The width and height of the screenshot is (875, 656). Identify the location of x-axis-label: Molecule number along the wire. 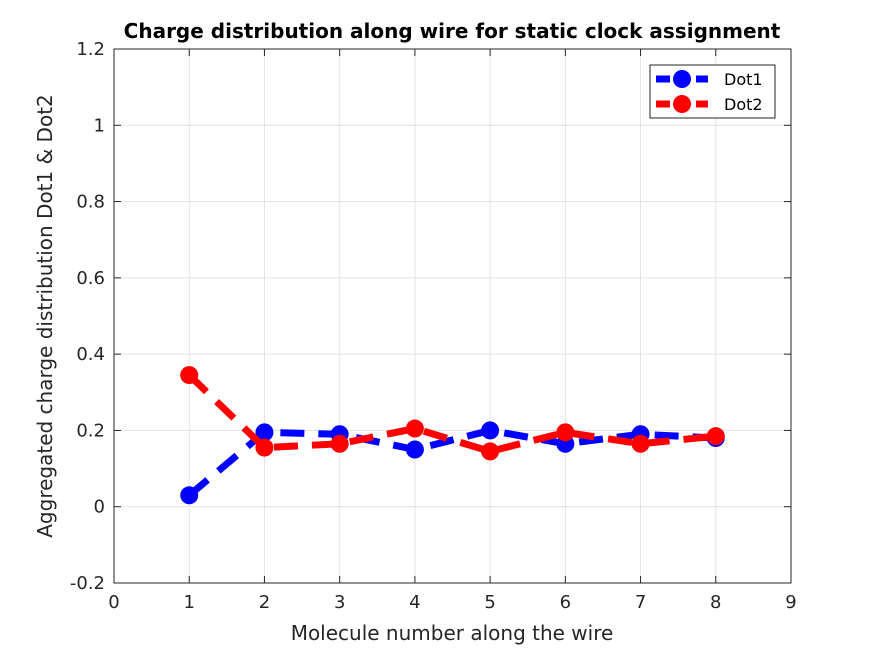
(452, 633).